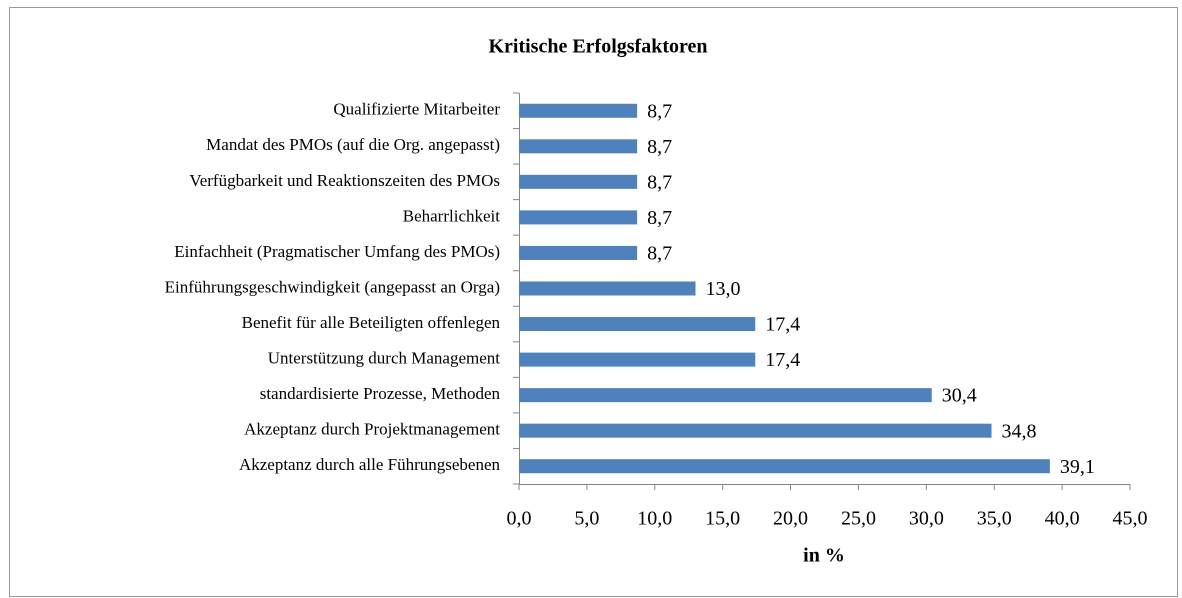 The width and height of the screenshot is (1182, 598). Describe the element at coordinates (586, 519) in the screenshot. I see `x-tick-label: 5,0` at that location.